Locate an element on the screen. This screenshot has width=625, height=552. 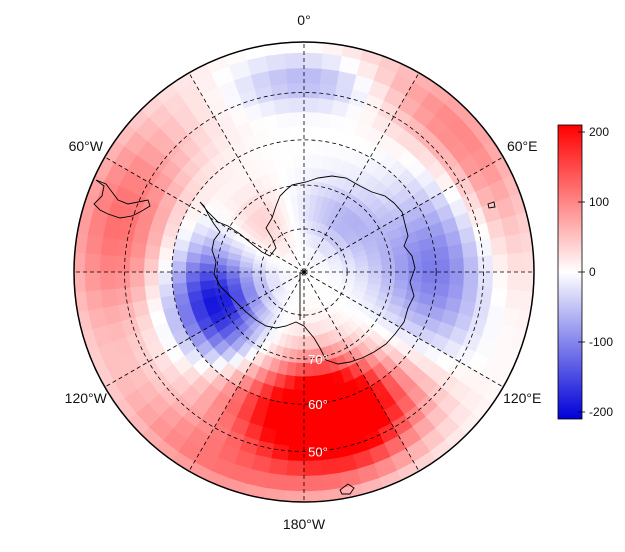
latitude-labels: 70° 60° 50° is located at coordinates (318, 406).